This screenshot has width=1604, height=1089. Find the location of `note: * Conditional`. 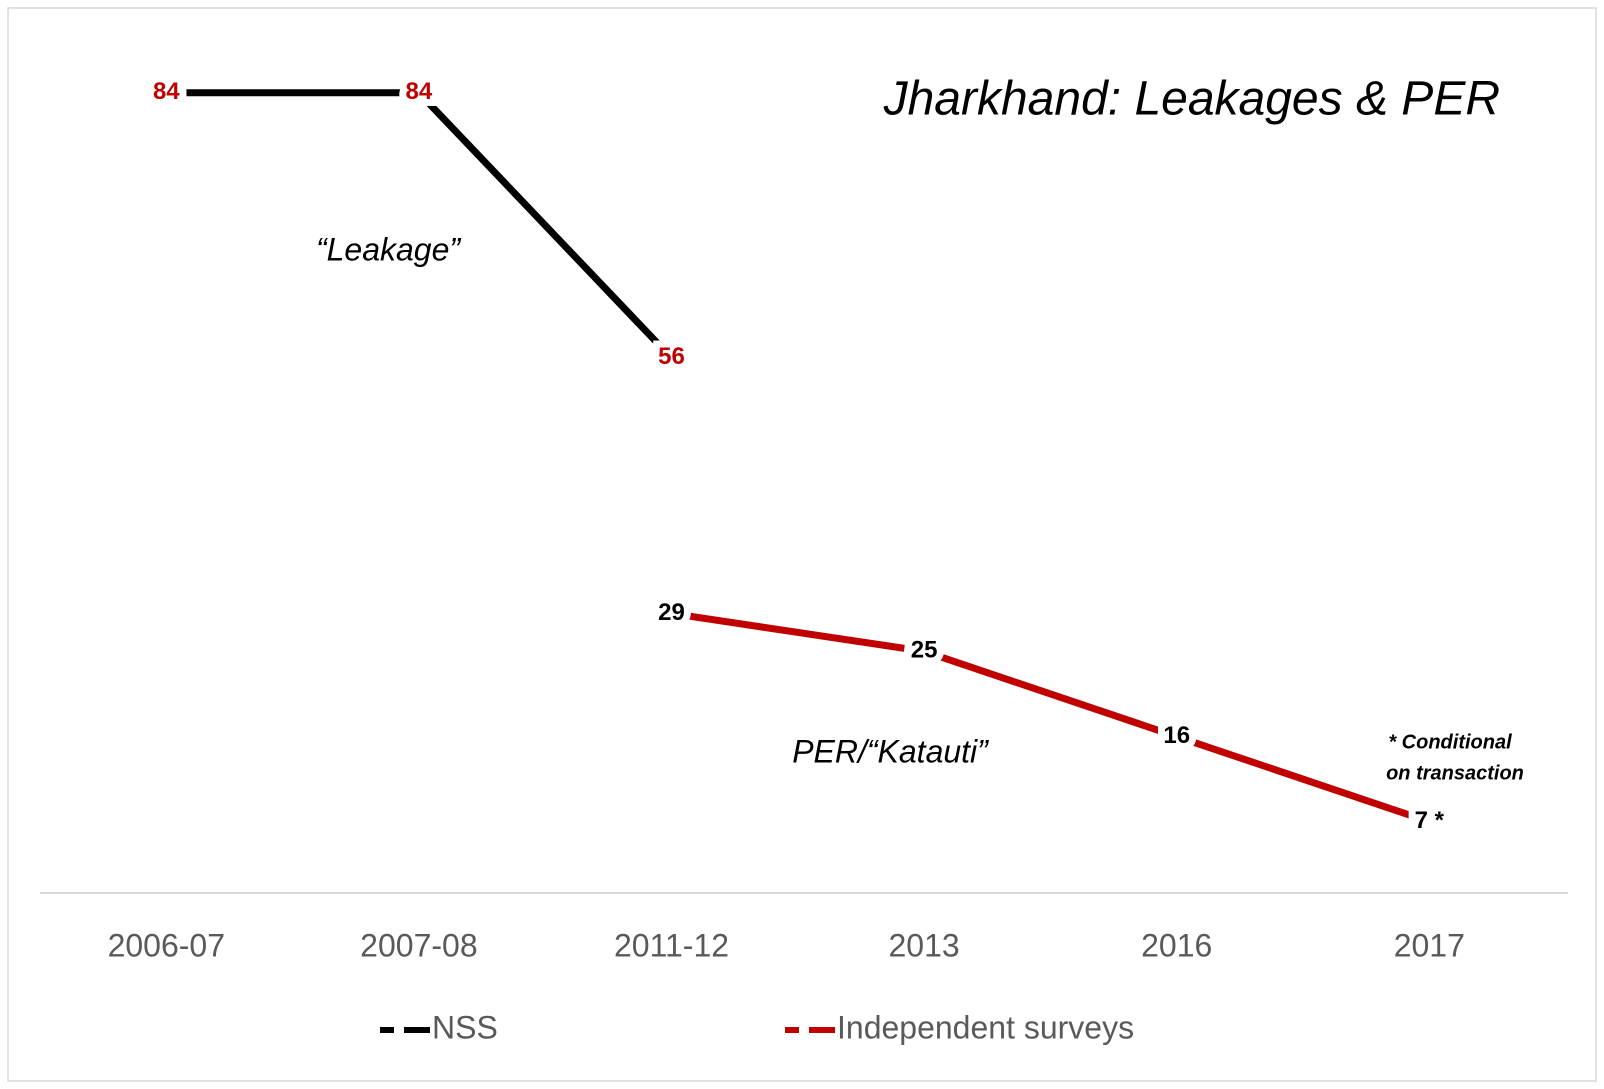

note: * Conditional is located at coordinates (1450, 742).